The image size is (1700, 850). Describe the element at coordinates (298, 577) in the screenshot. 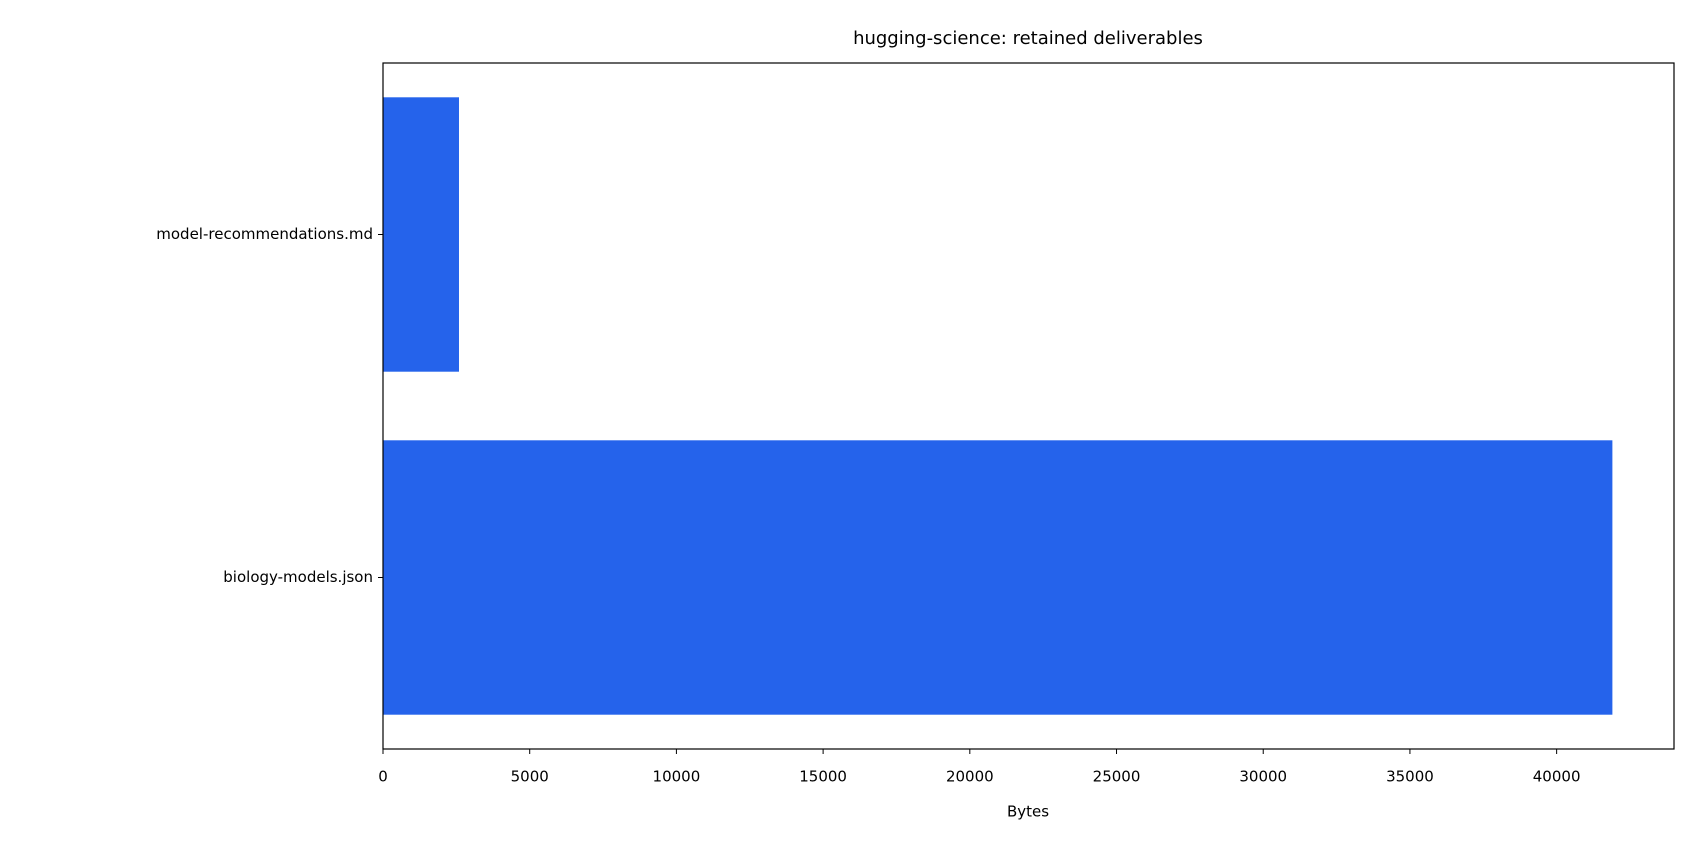

I see `y-tick-label: biology-models.json` at that location.